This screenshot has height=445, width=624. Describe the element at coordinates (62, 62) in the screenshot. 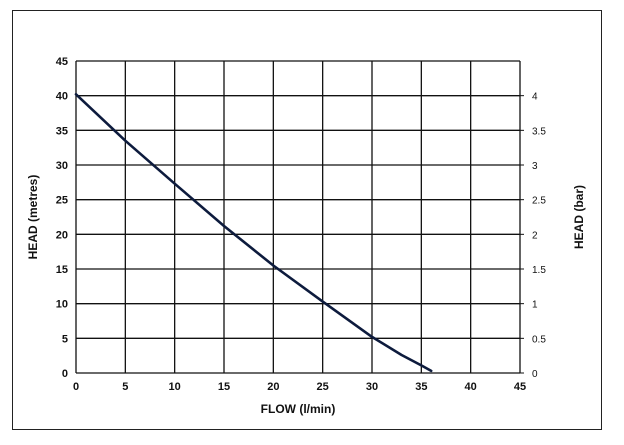

I see `y-tick-label: 45` at that location.